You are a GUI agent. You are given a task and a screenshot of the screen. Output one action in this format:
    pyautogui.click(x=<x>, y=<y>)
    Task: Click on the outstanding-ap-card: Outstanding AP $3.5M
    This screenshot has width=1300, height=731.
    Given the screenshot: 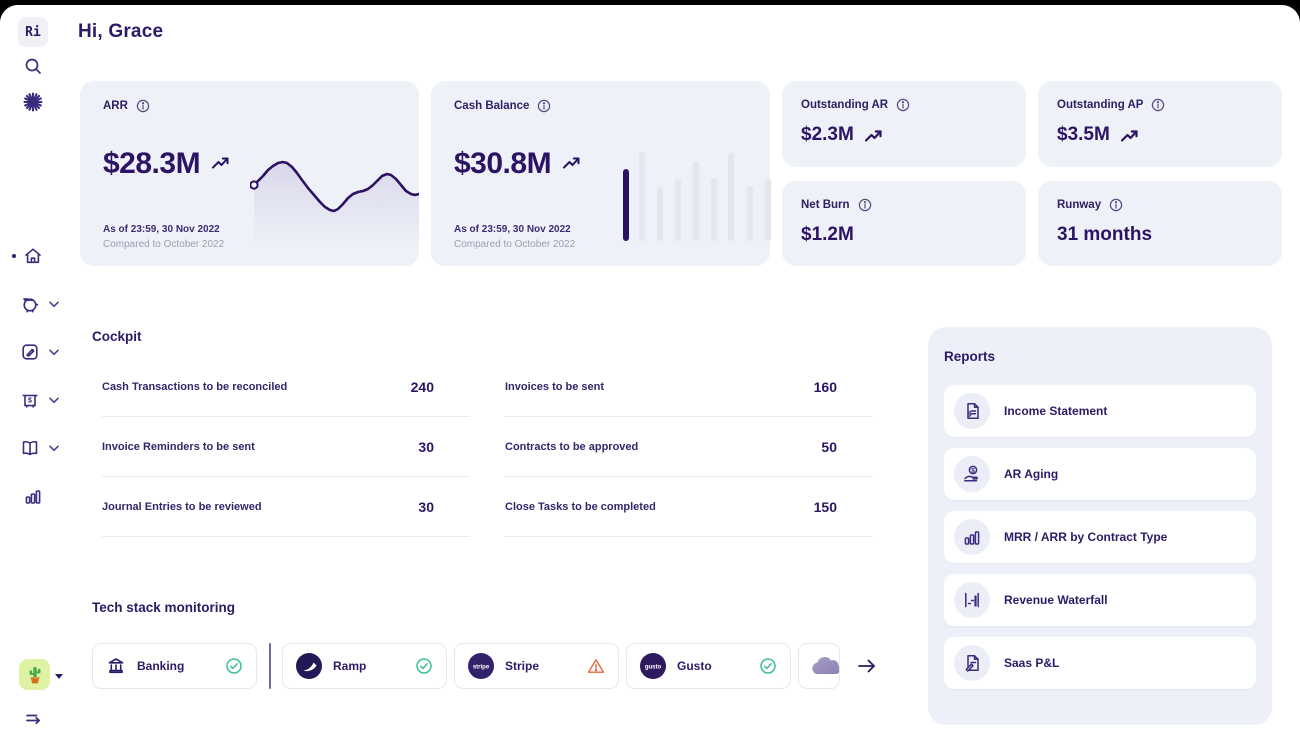 What is the action you would take?
    pyautogui.click(x=1160, y=124)
    